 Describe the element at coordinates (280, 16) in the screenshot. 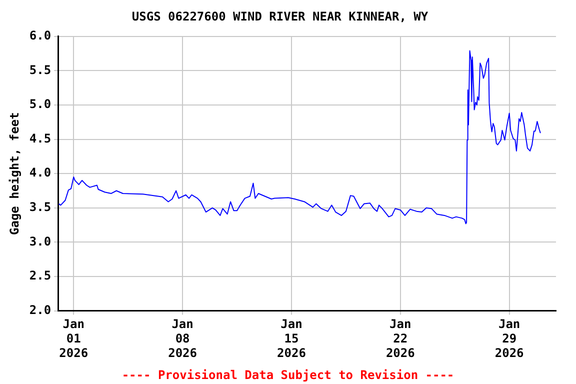

I see `chart-title: USGS 06227600 WIND RIVER NEAR KINNEAR, WY` at that location.